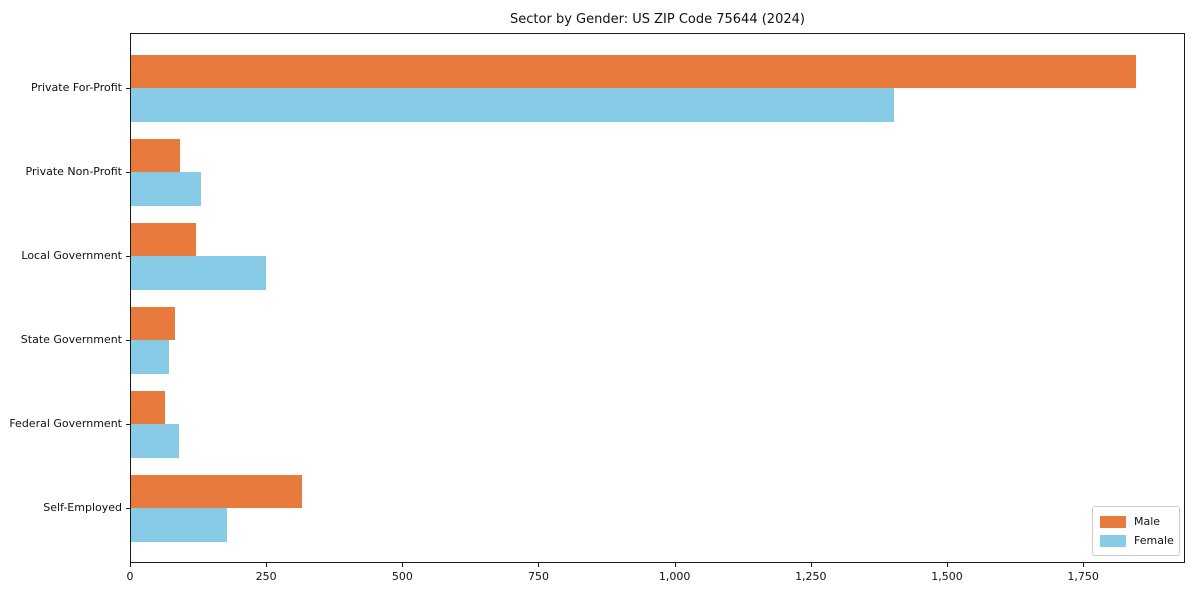 The height and width of the screenshot is (600, 1200). I want to click on legend-item-male: Male, so click(1136, 521).